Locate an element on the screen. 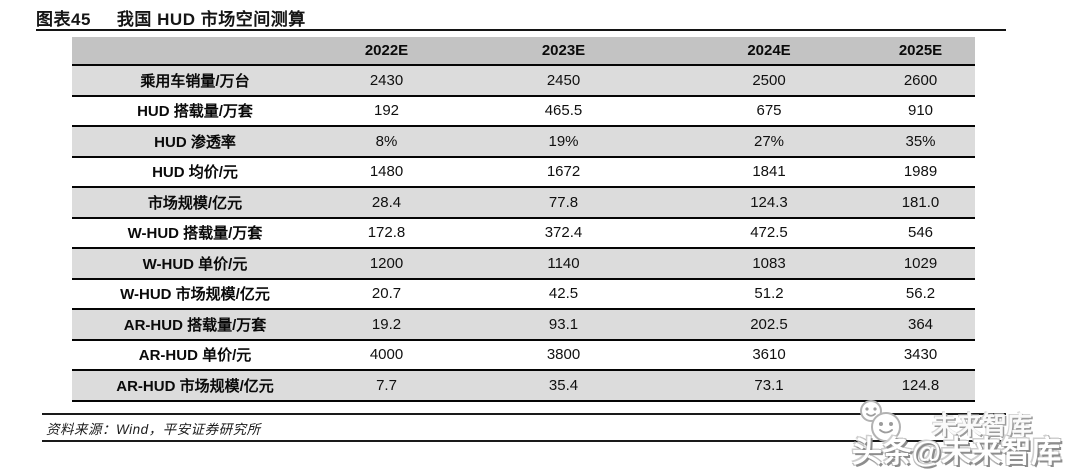 The height and width of the screenshot is (472, 1080). table-cell: 364 is located at coordinates (920, 325).